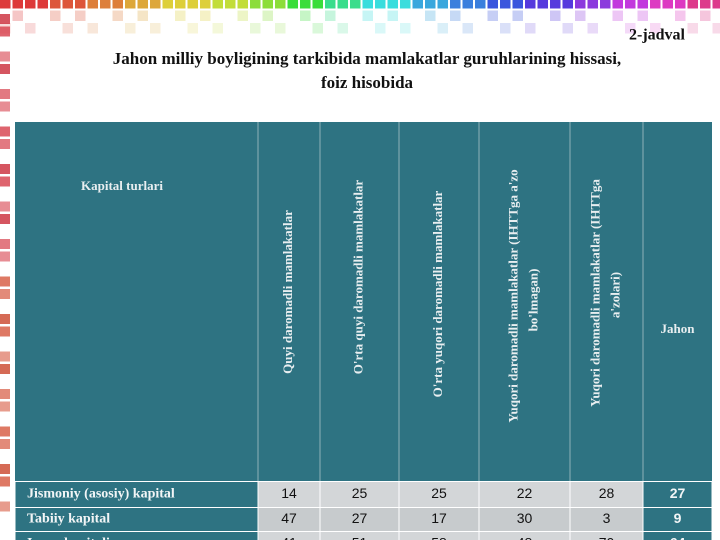 The width and height of the screenshot is (720, 540). What do you see at coordinates (68, 538) in the screenshot?
I see `cell-text: Inson kapitali` at bounding box center [68, 538].